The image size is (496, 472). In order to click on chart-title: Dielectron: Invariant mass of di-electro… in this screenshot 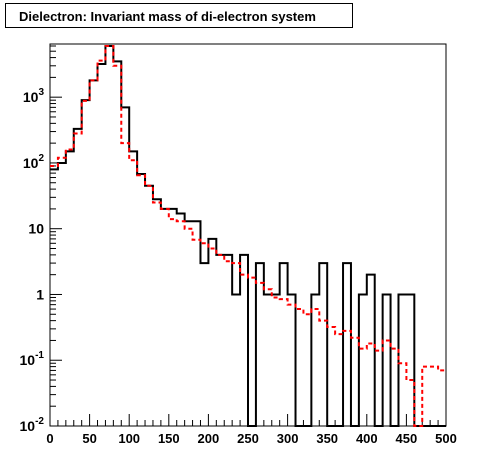, I will do `click(167, 16)`.